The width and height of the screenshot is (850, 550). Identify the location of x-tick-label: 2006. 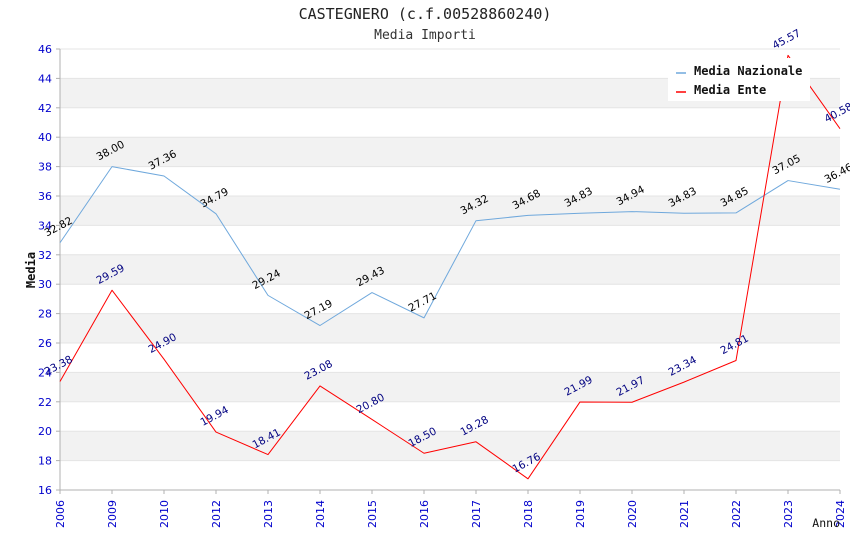
(60, 514).